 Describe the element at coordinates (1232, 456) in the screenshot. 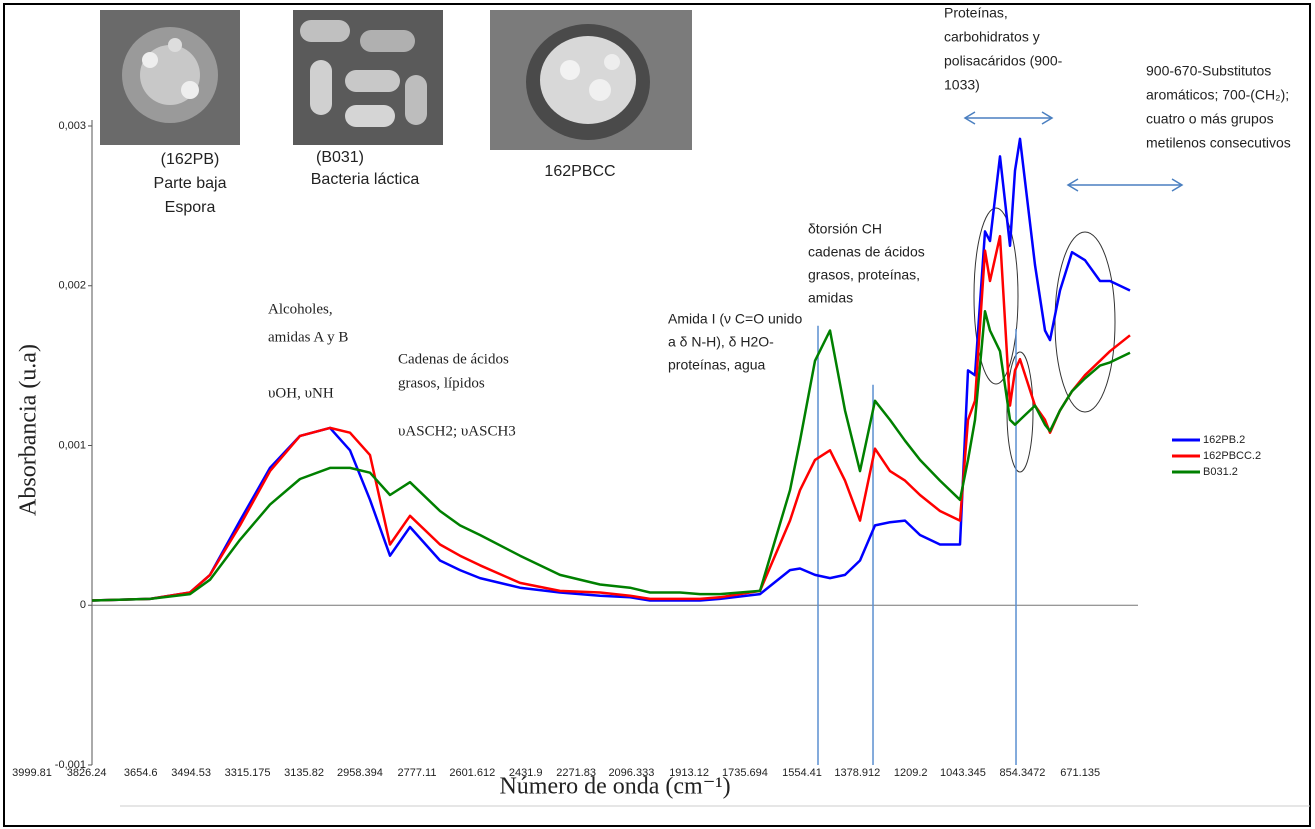

I see `legend-label: 162PBCC.2` at that location.